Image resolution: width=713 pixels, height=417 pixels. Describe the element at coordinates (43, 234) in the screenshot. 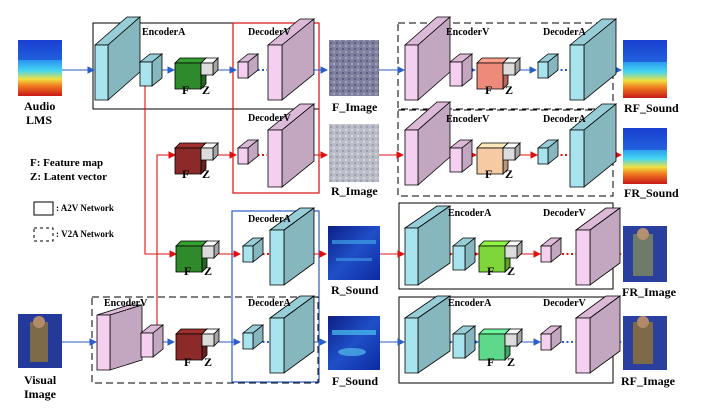

I see `legend-v2a-swatch` at that location.